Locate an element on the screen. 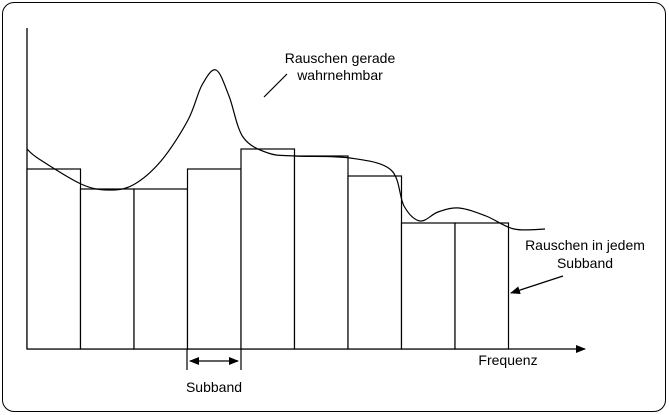 The image size is (669, 415). peak-label-line1: Rauschen gerade is located at coordinates (340, 58).